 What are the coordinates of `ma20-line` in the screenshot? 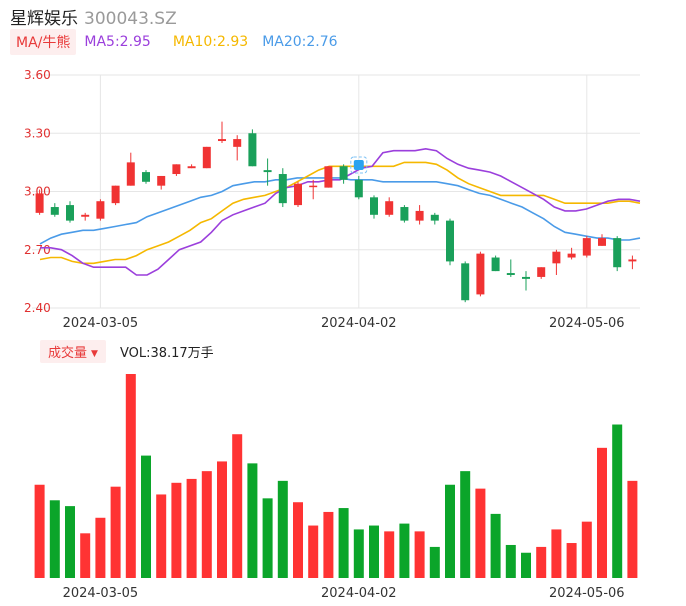 It's located at (340, 211).